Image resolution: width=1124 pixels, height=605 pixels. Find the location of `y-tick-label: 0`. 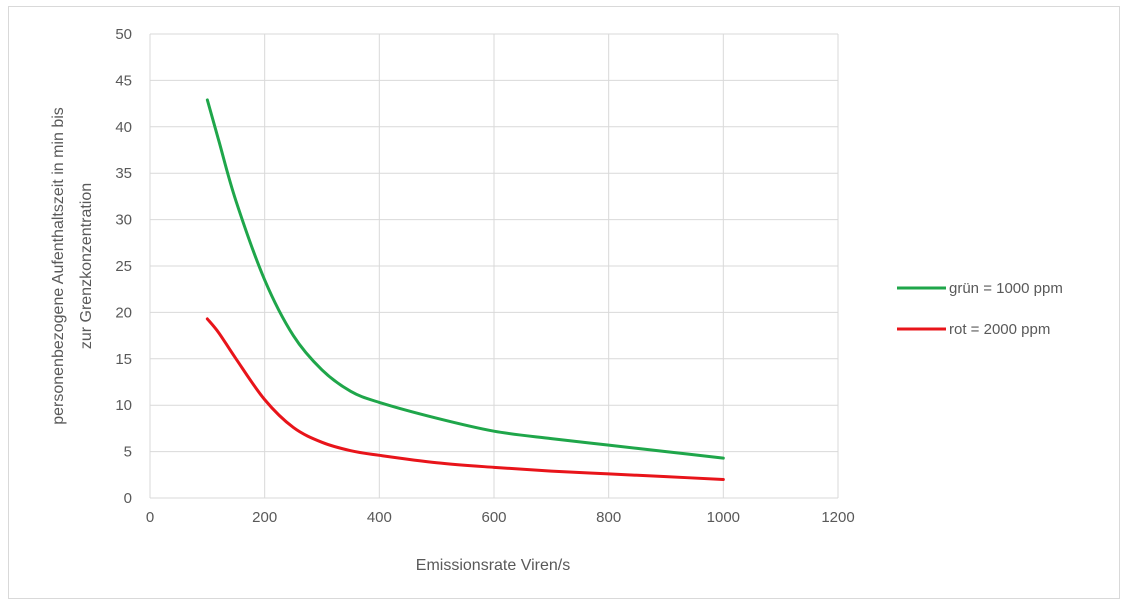

y-tick-label: 0 is located at coordinates (128, 498).